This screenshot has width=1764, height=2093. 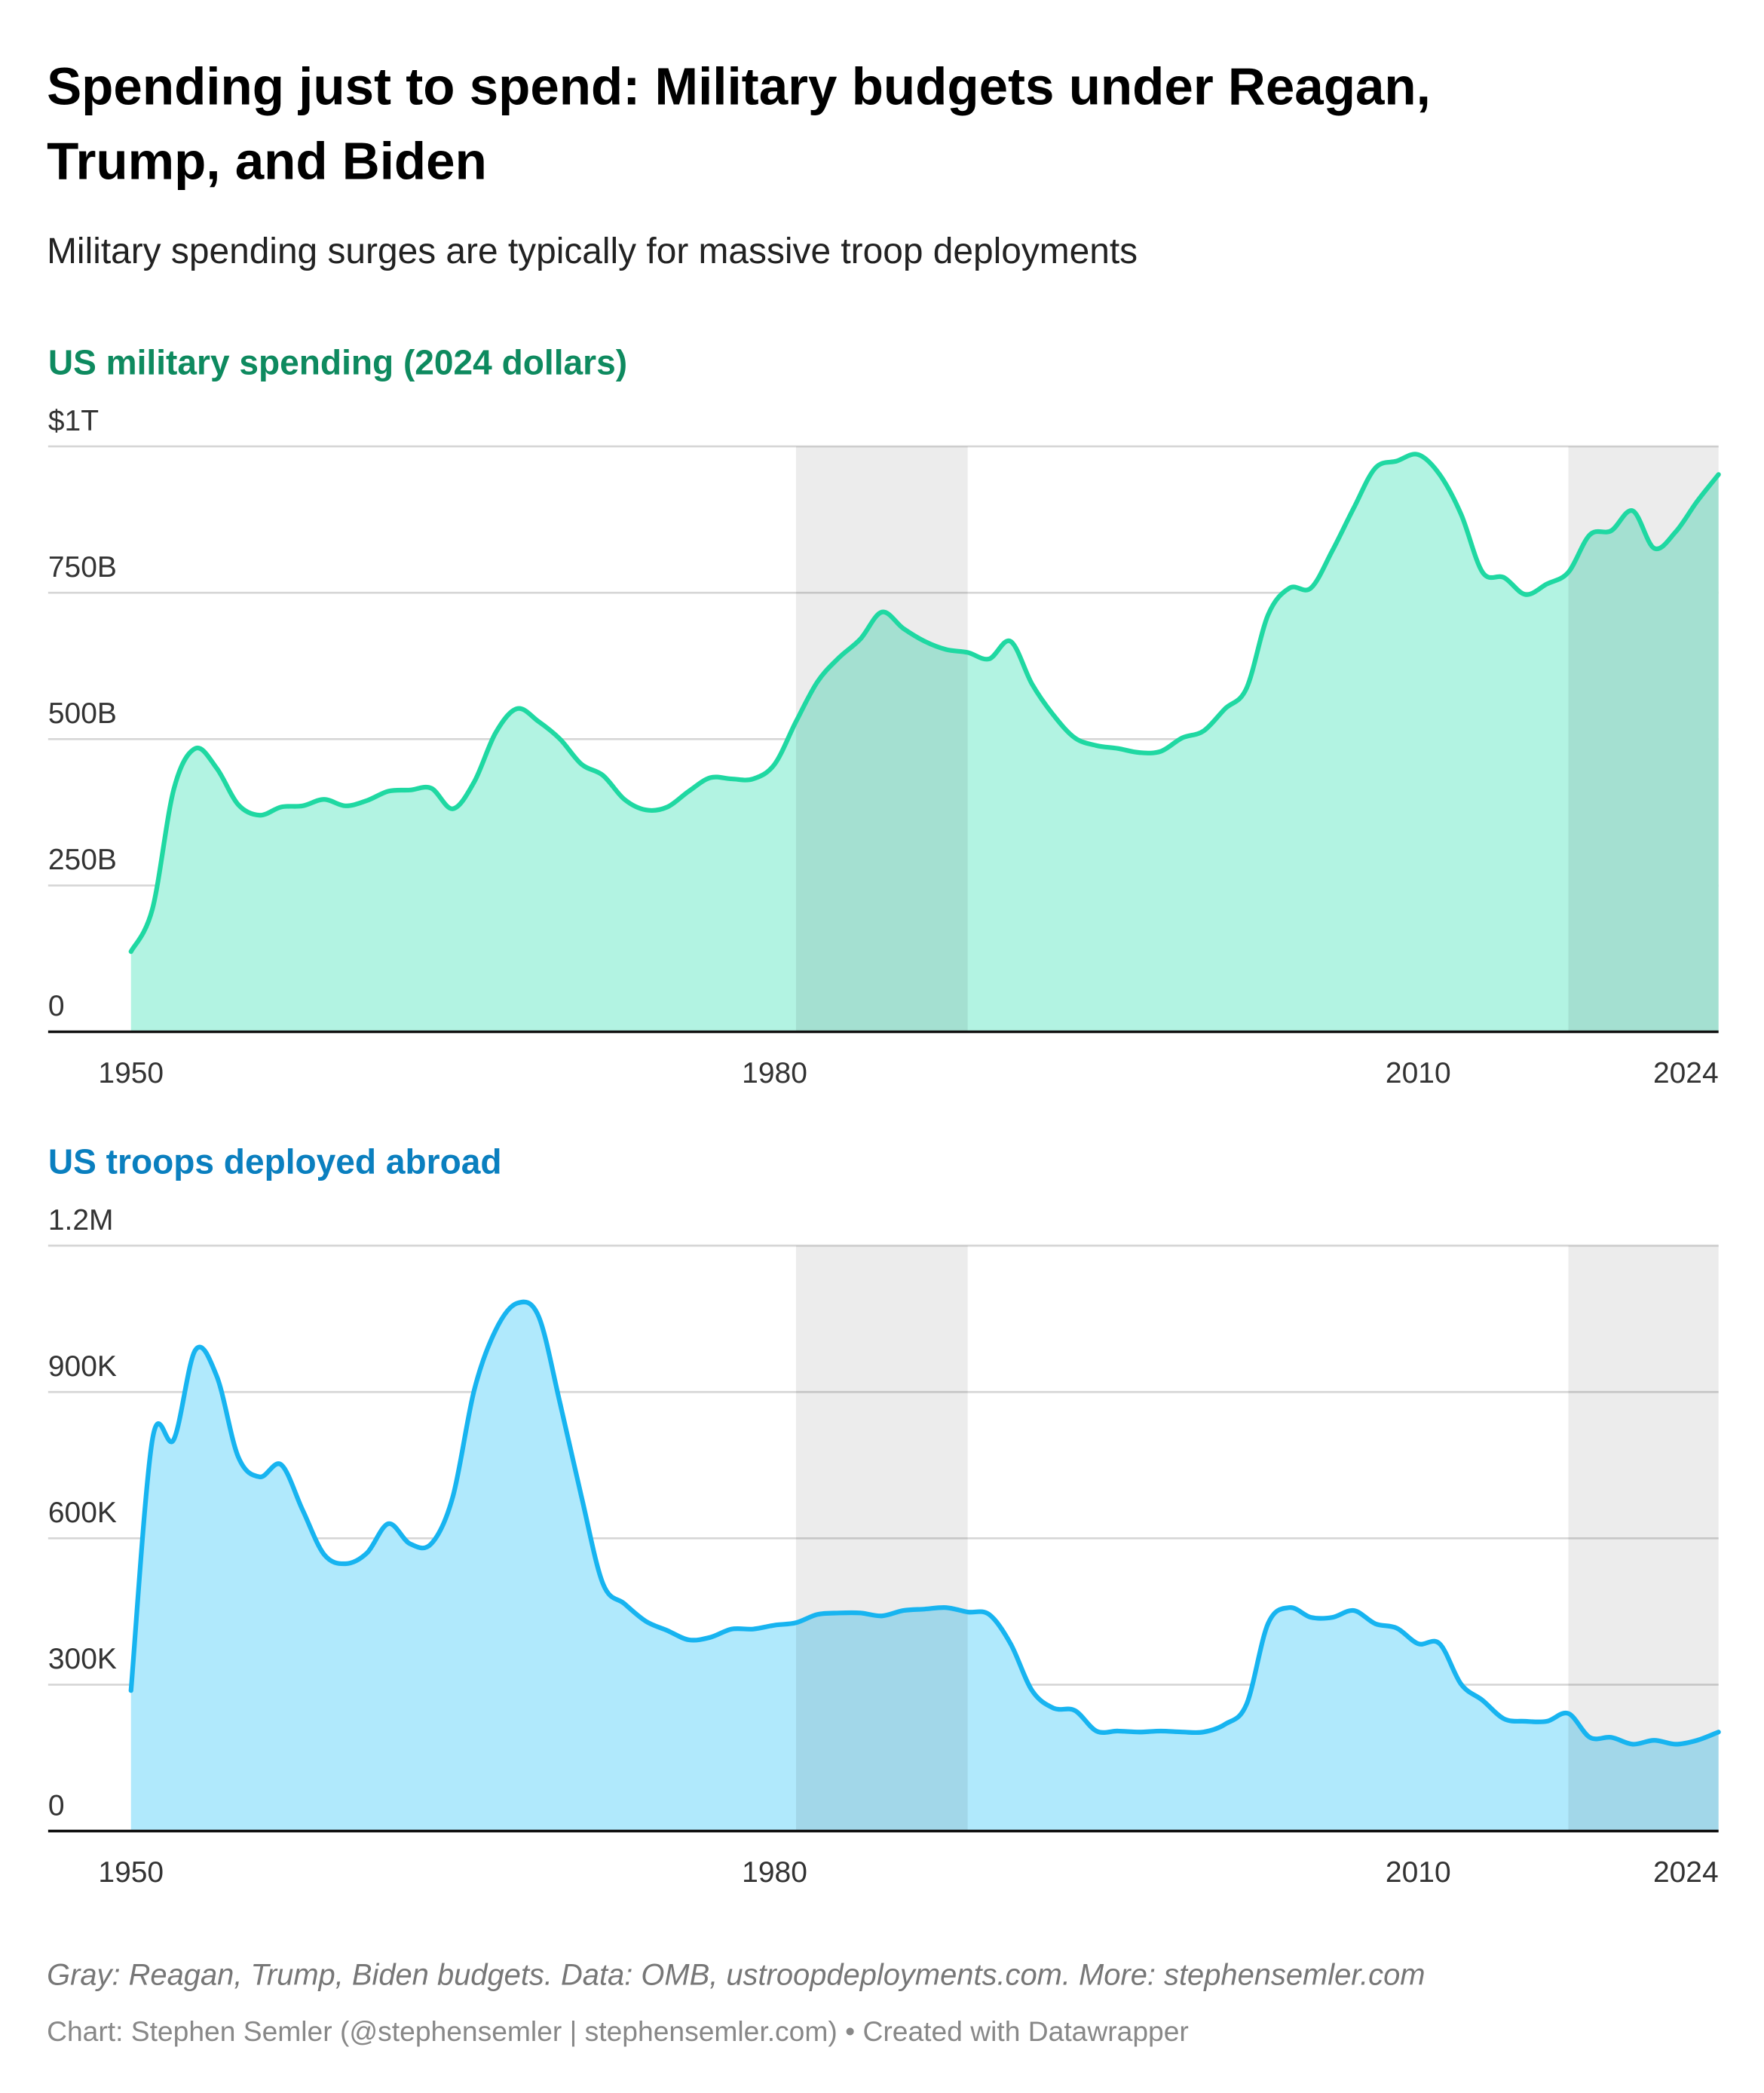 What do you see at coordinates (82, 567) in the screenshot?
I see `y-tick-label: 750B` at bounding box center [82, 567].